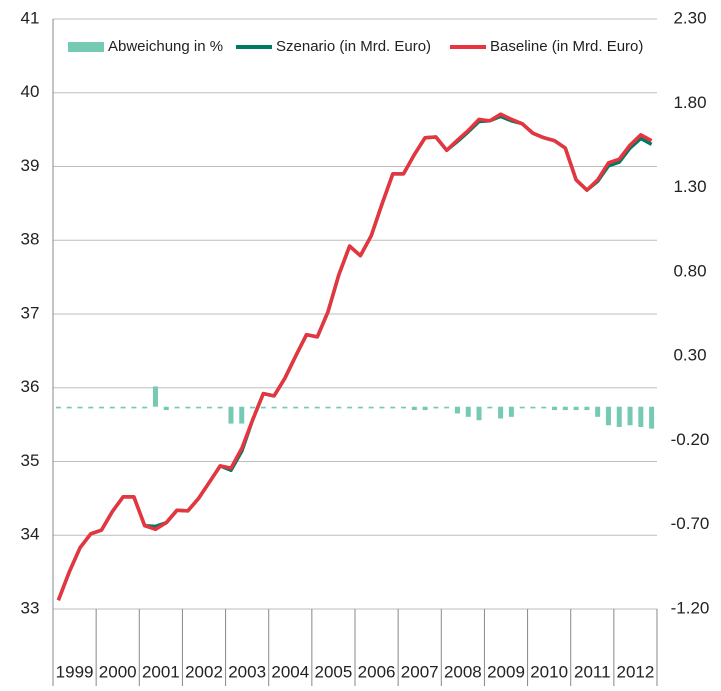 The height and width of the screenshot is (691, 721). What do you see at coordinates (204, 671) in the screenshot?
I see `x-tick-label: 2002` at bounding box center [204, 671].